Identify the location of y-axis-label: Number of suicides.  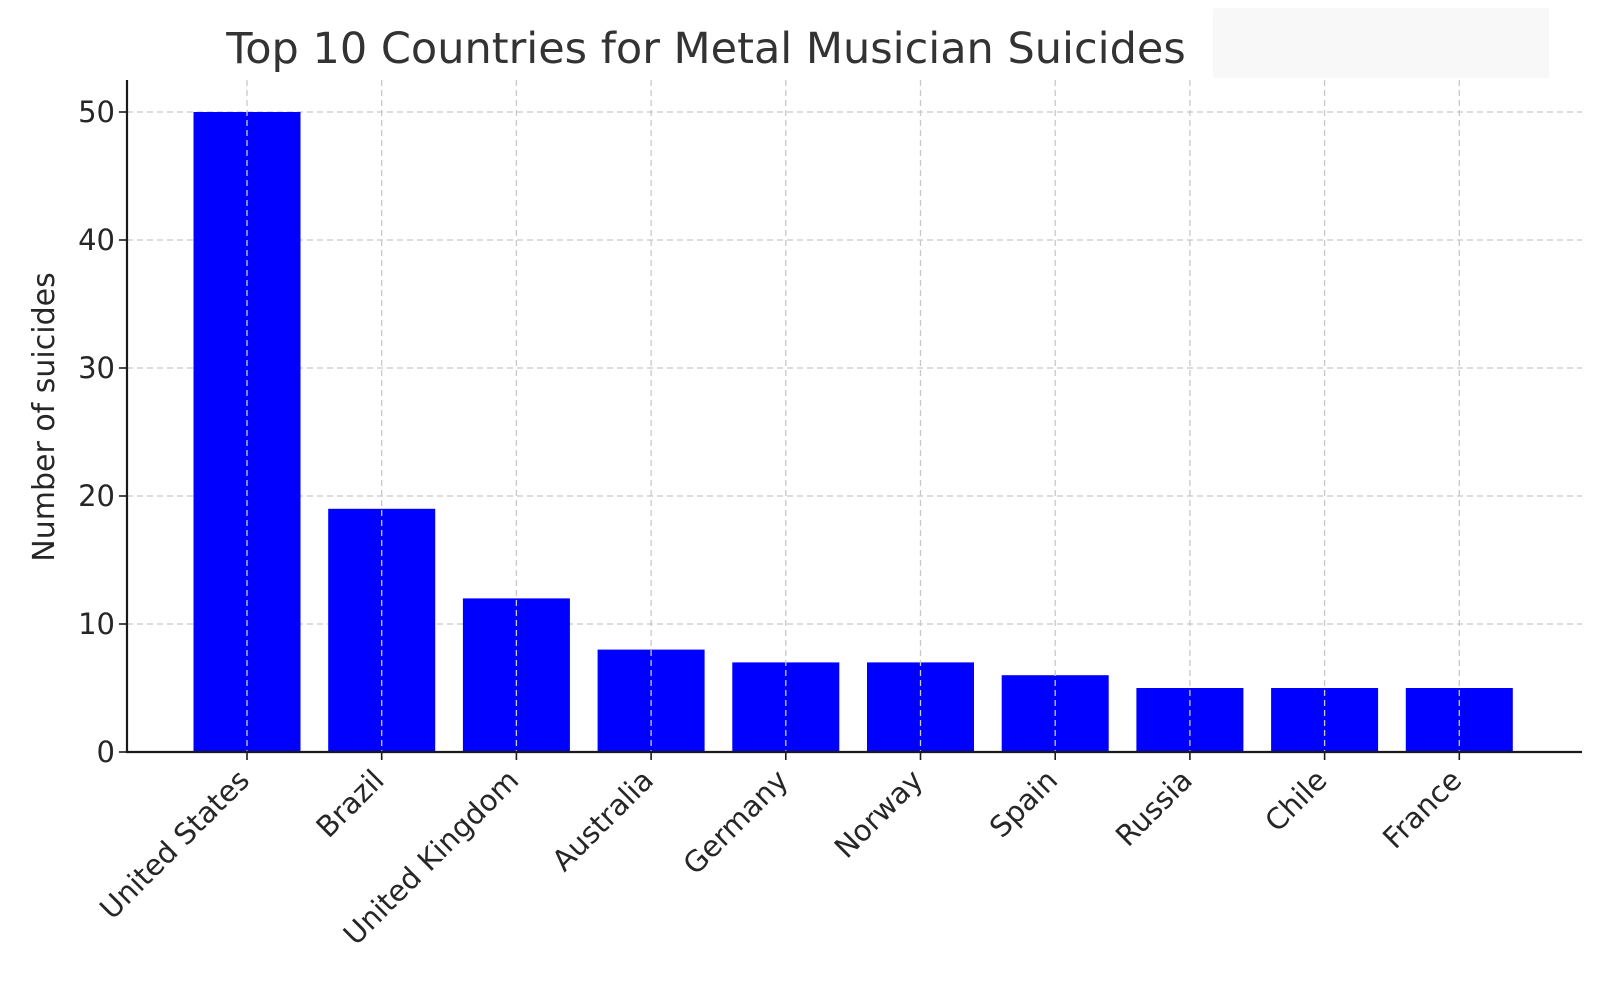
(44, 416).